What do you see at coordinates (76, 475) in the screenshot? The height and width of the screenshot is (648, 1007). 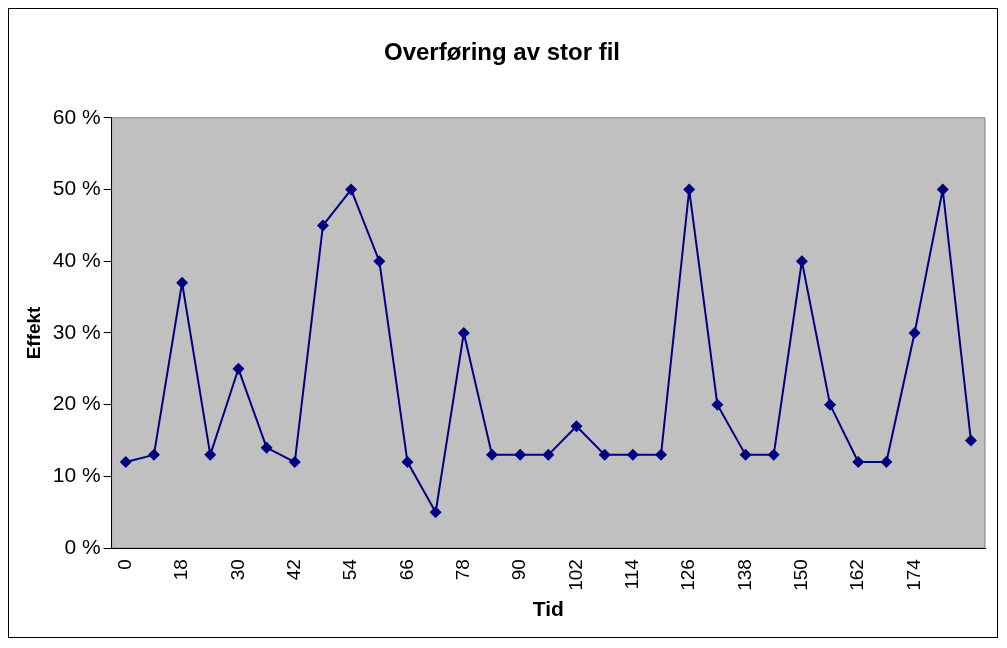 I see `y-tick-label: 10 %` at bounding box center [76, 475].